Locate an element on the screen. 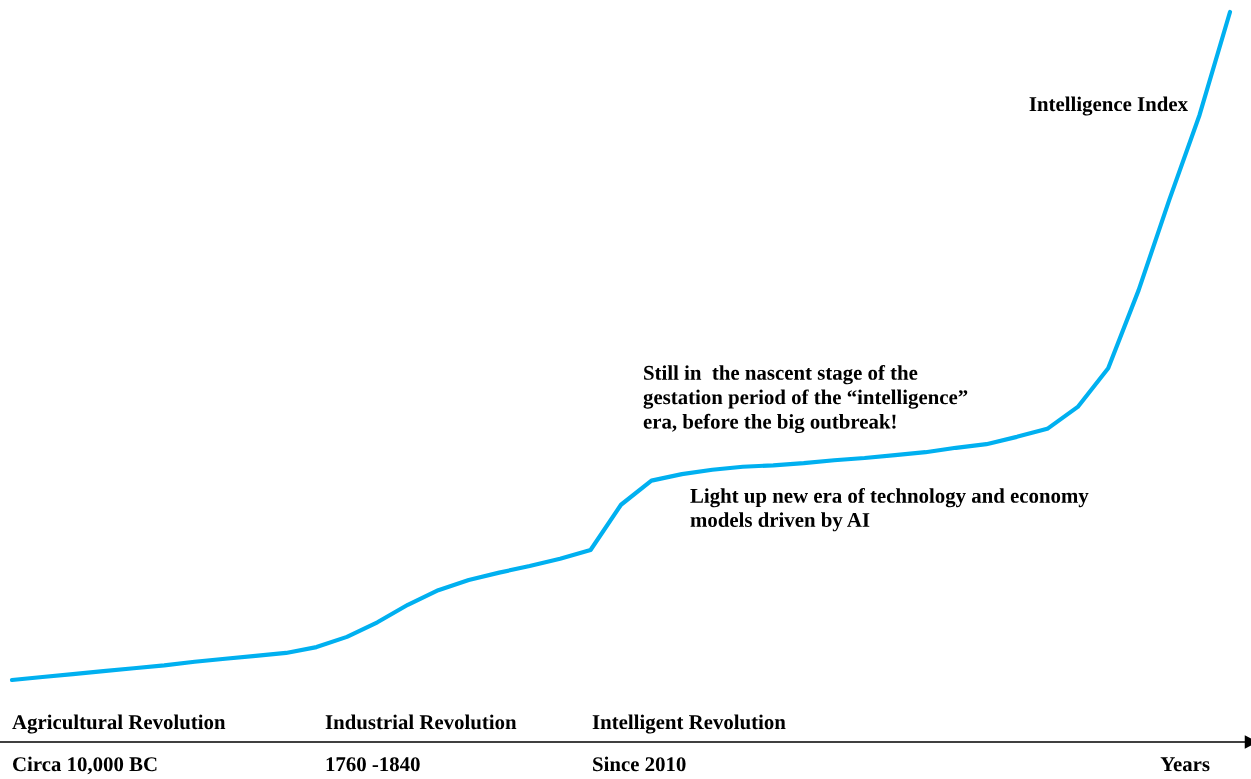 The width and height of the screenshot is (1251, 779). text: Circa 10,000 BC is located at coordinates (85, 765).